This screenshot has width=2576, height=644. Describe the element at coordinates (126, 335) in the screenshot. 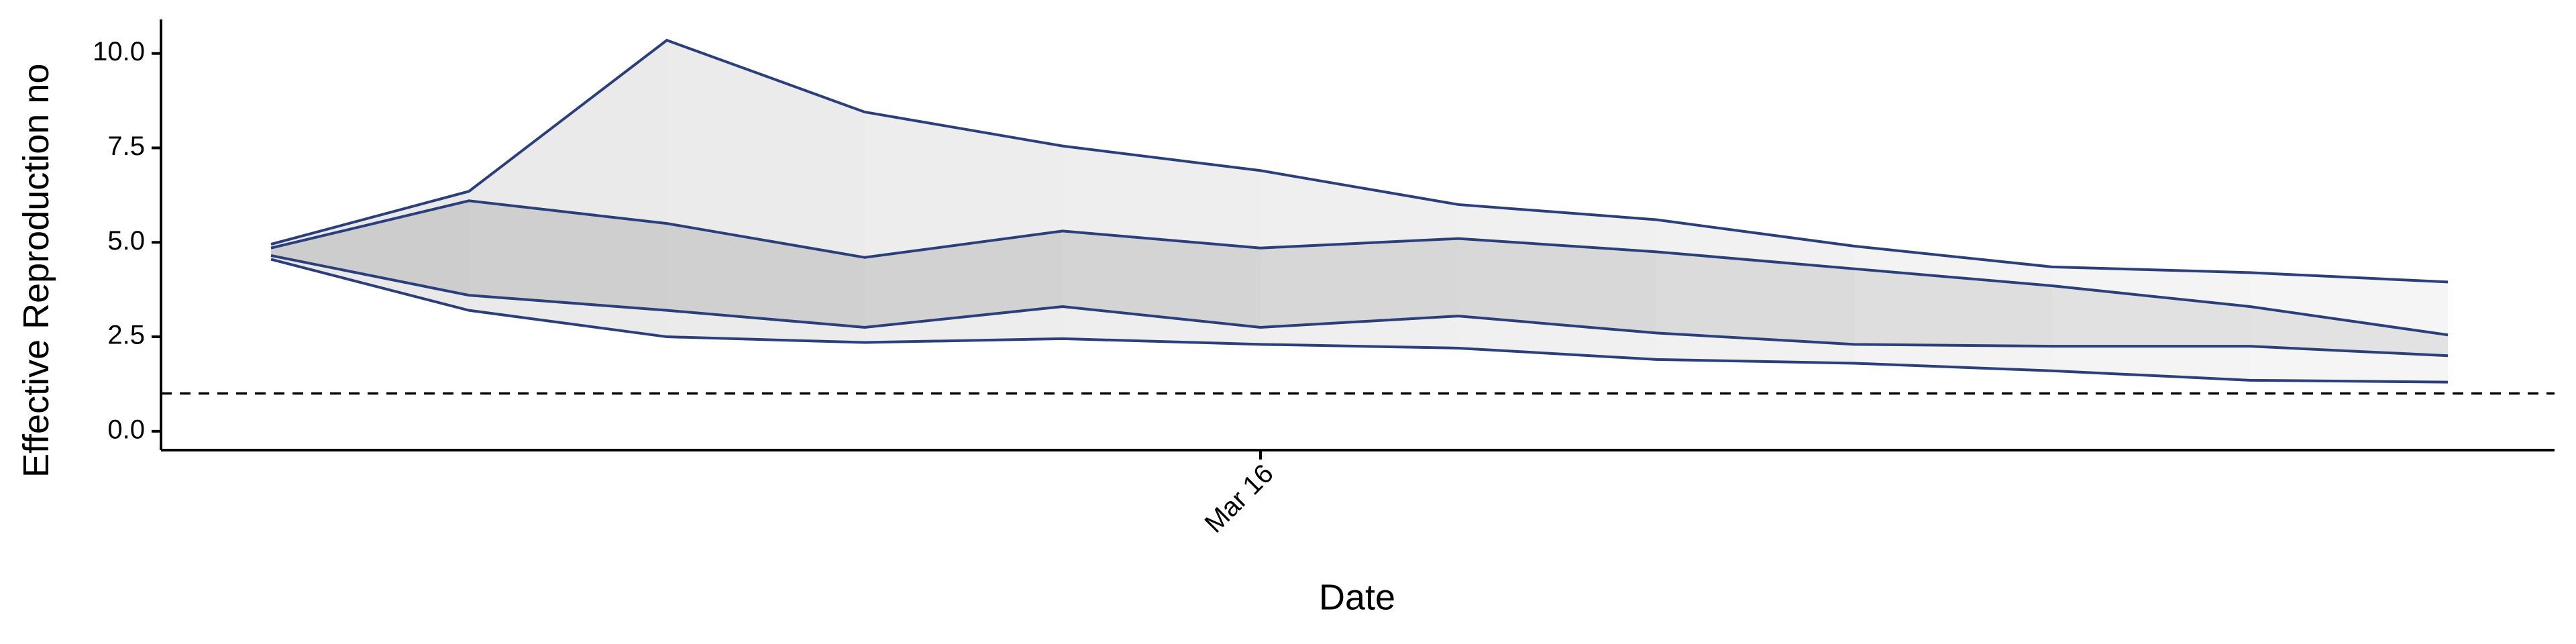

I see `y-tick-label: 2.5` at that location.